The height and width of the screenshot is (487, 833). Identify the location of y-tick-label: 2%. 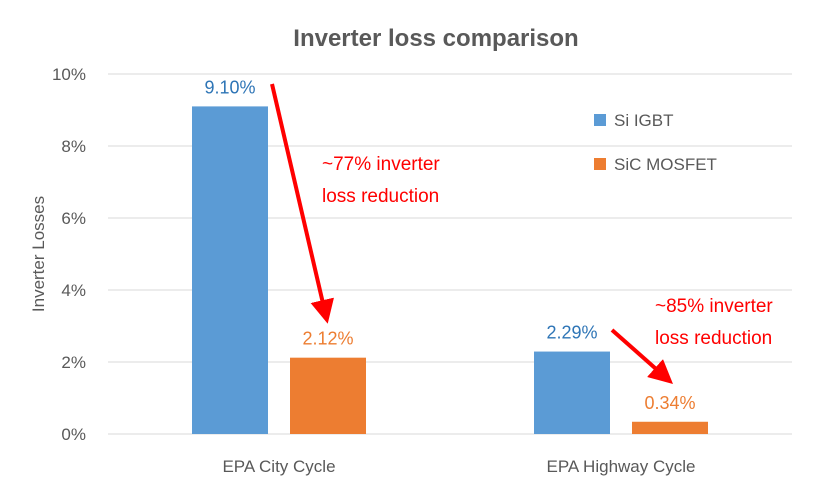
(73, 362).